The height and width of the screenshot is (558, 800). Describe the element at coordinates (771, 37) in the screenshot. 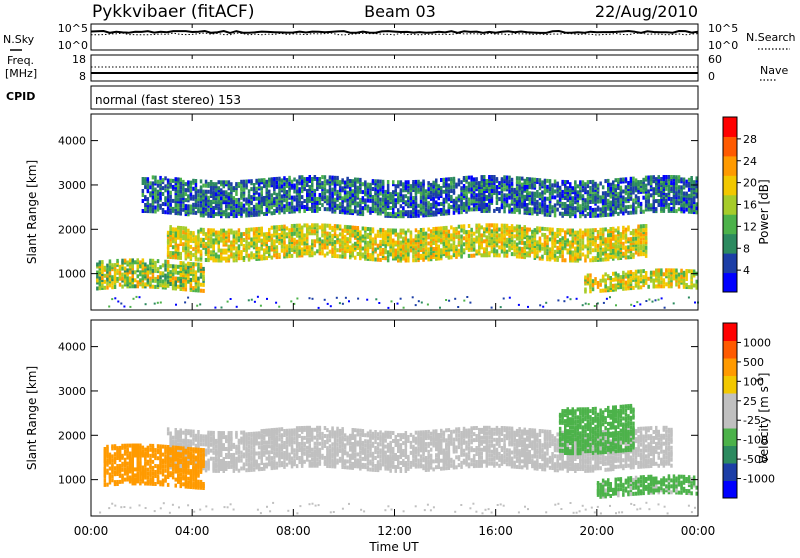

I see `nsearch-label: N.Search` at that location.